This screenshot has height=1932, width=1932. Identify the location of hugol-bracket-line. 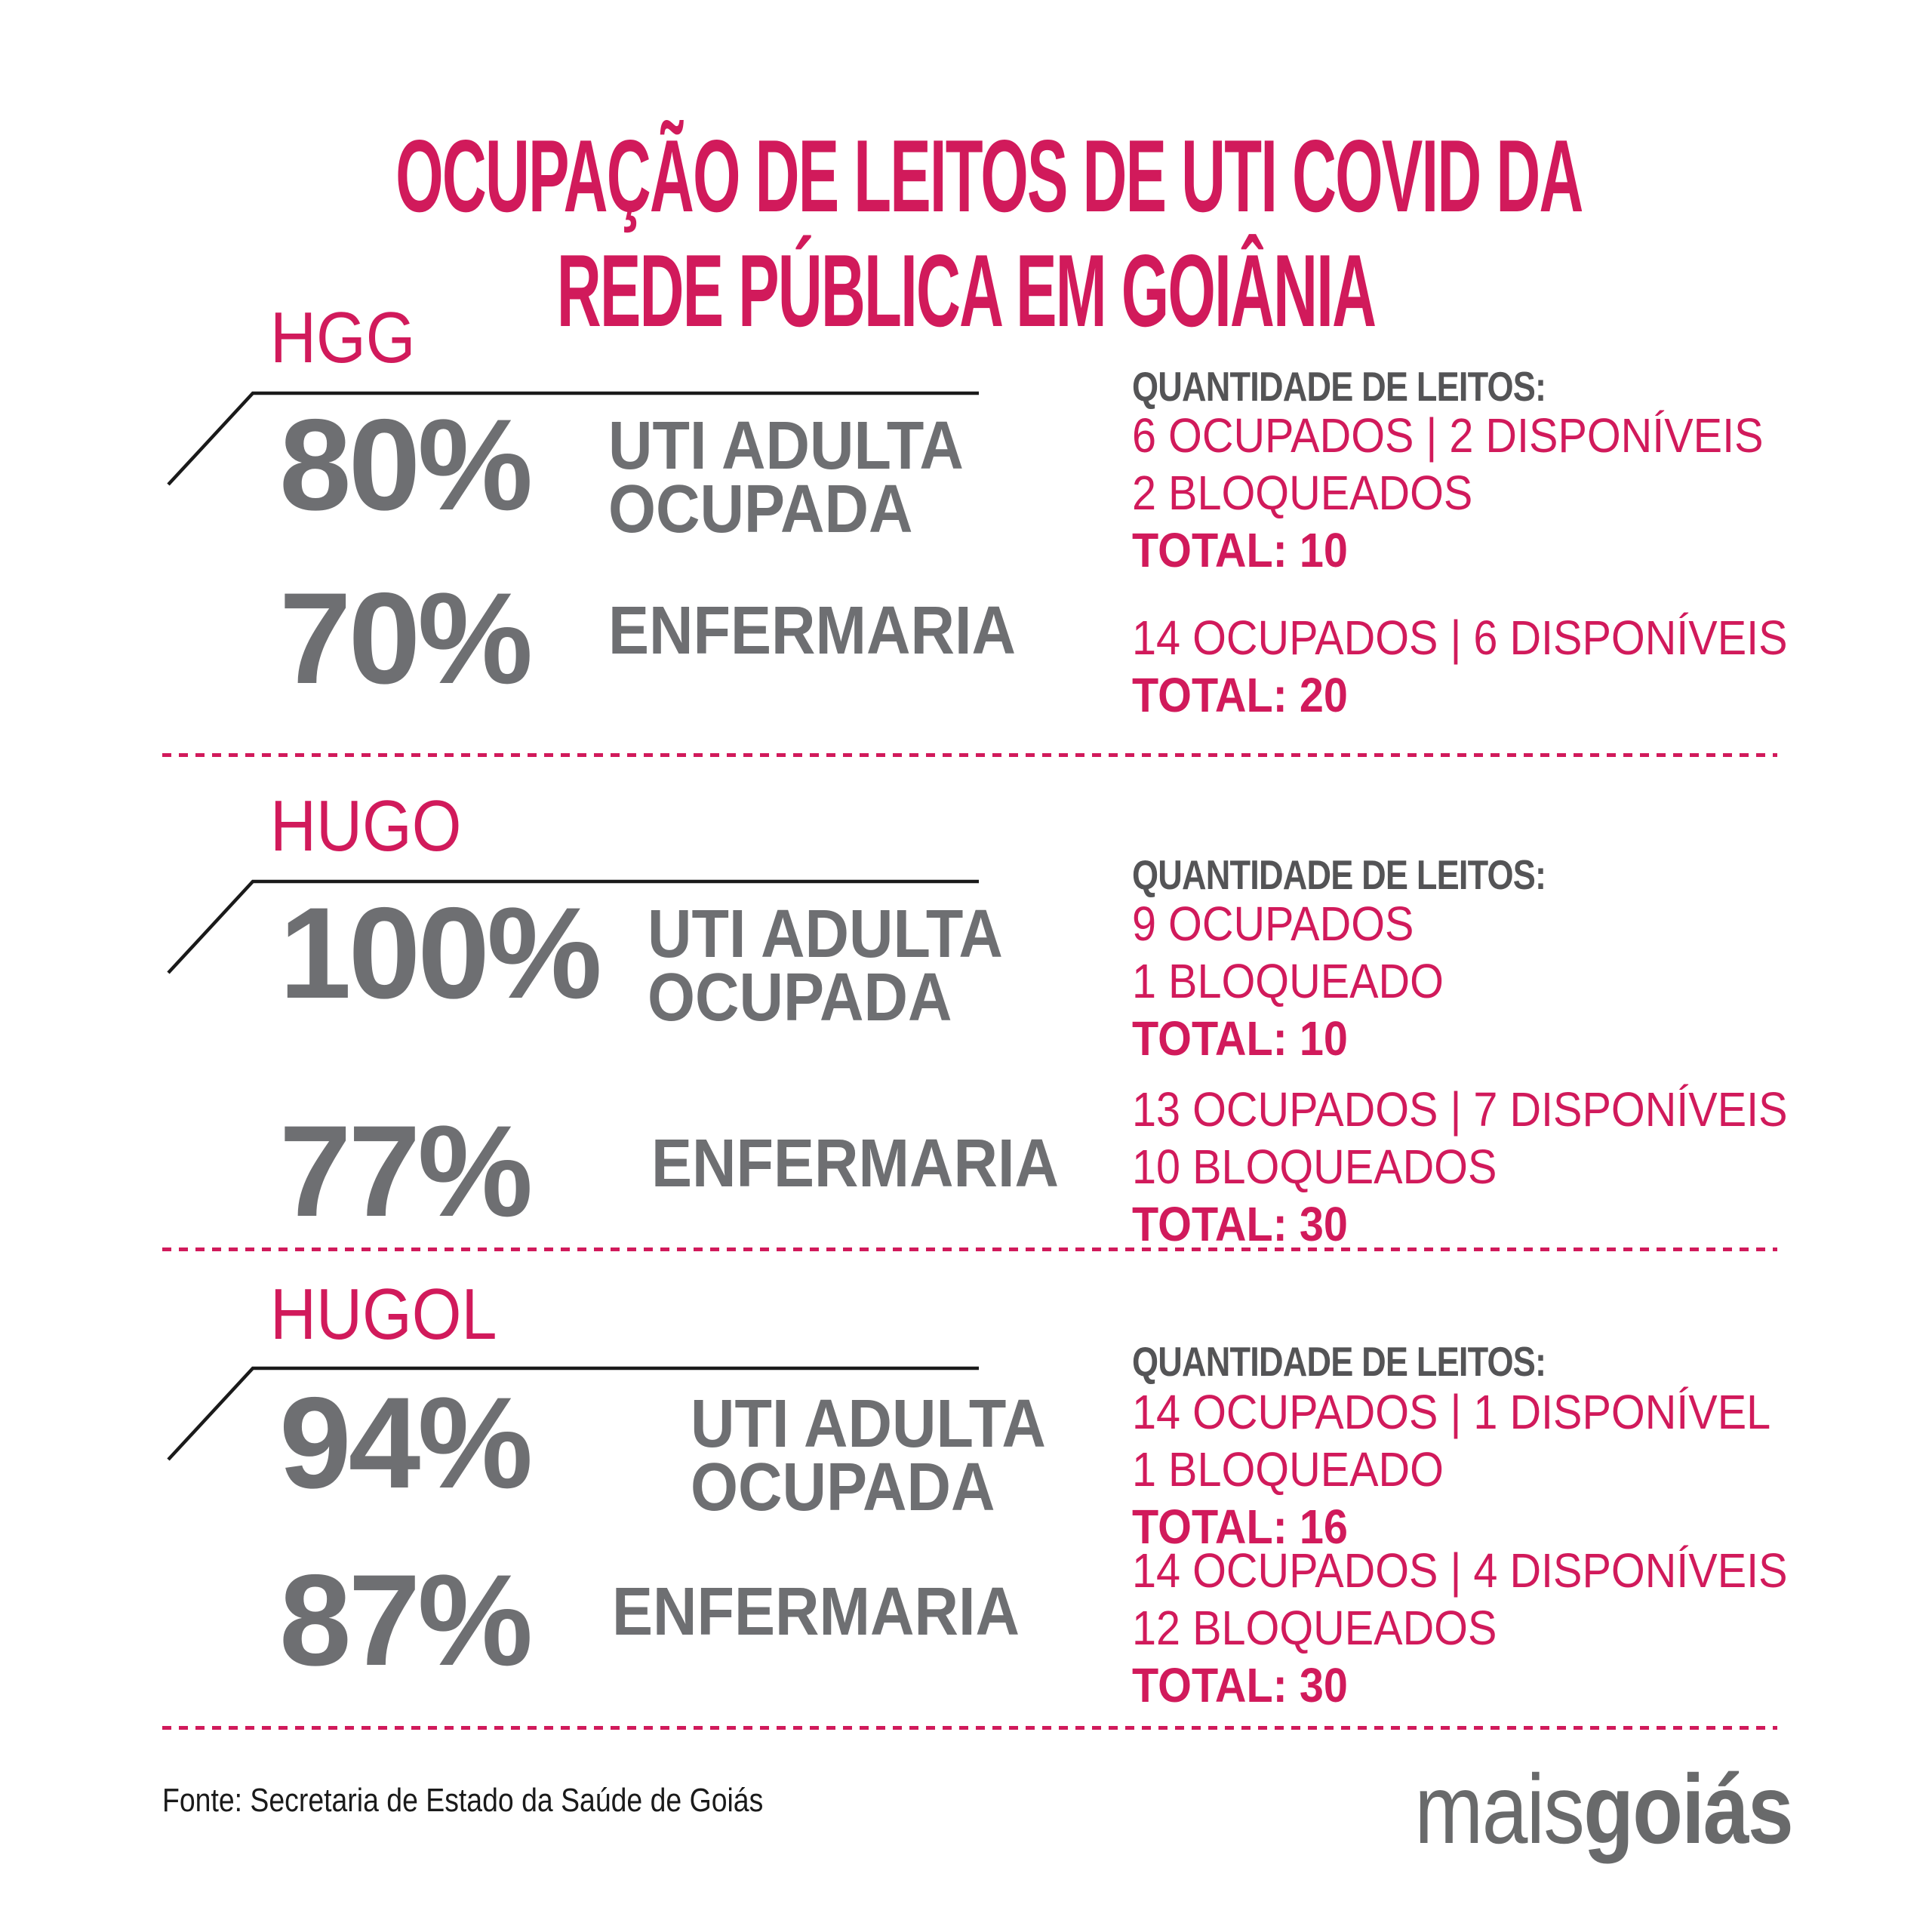
(573, 1413).